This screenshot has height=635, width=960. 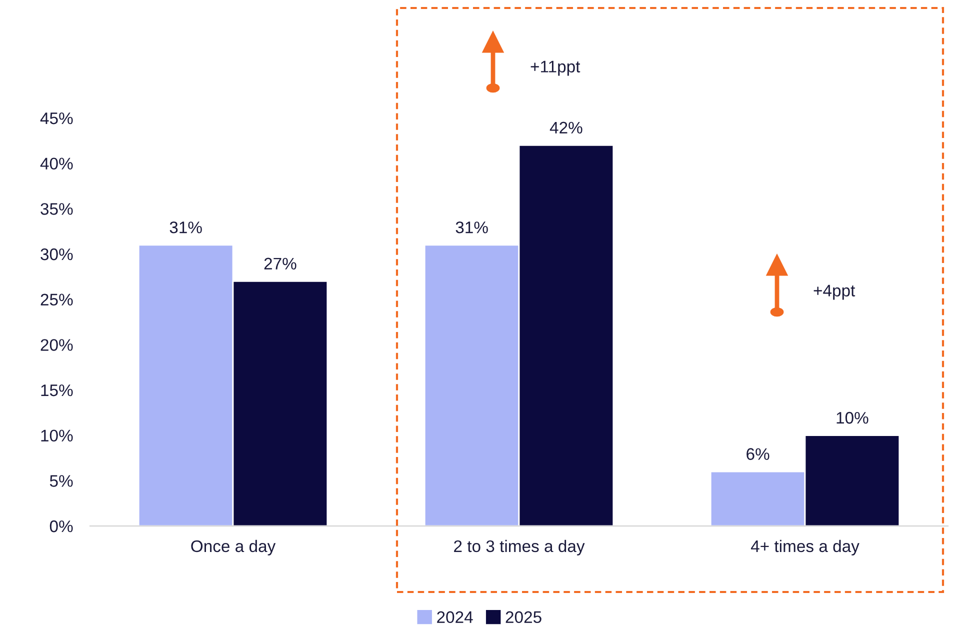 I want to click on x-tick-label: 4+ times a day, so click(x=805, y=548).